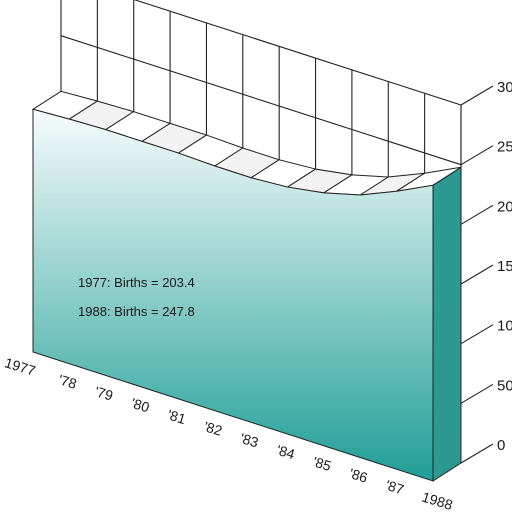 The image size is (512, 516). I want to click on y-tick-label: 100, so click(504, 326).